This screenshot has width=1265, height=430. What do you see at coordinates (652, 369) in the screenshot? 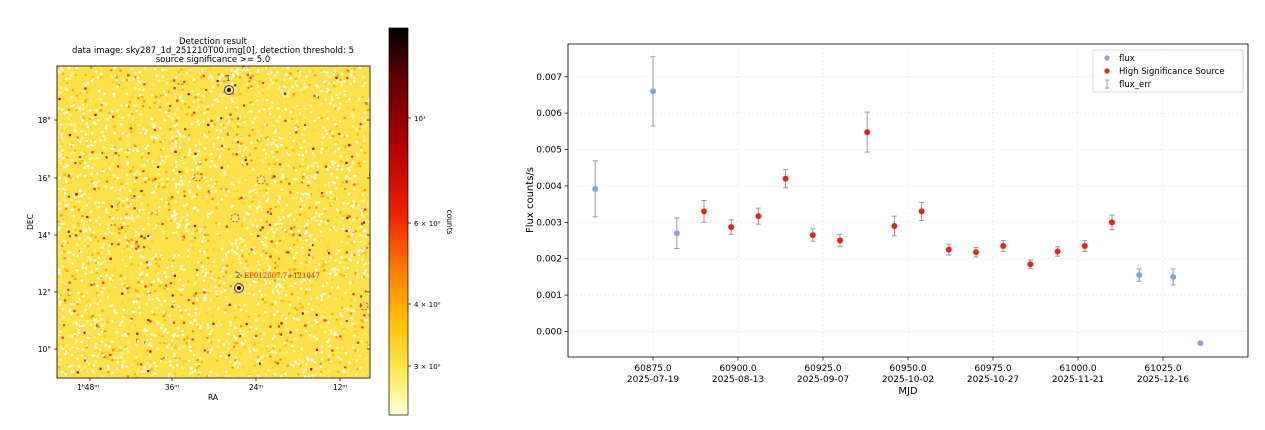
I see `x-tick-label: 60875.0` at bounding box center [652, 369].